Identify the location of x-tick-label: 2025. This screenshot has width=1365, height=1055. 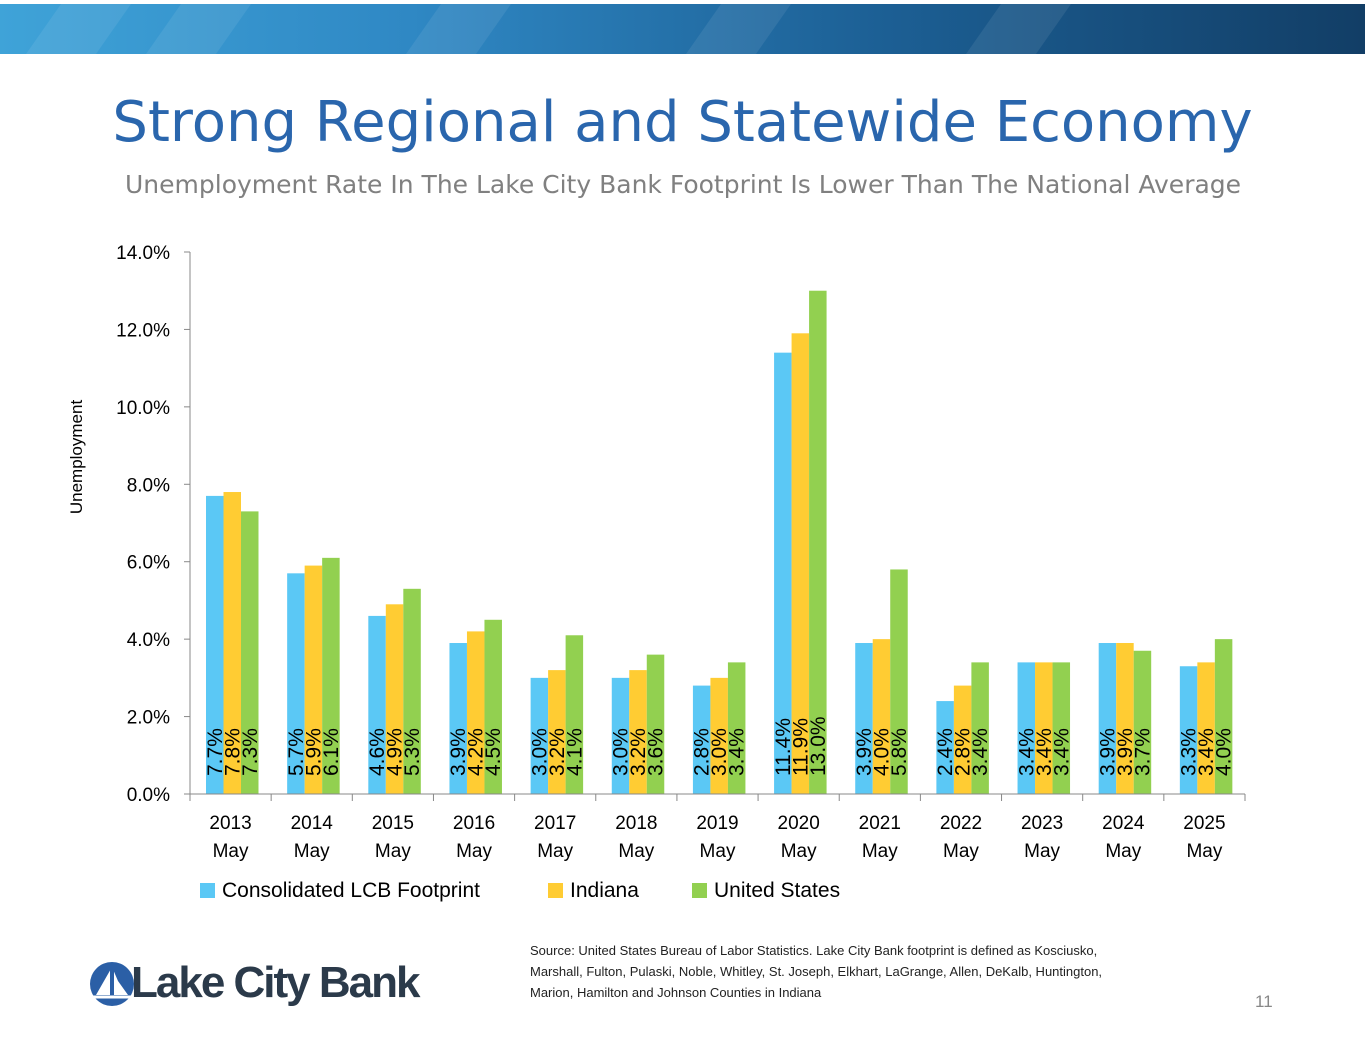
(1204, 823).